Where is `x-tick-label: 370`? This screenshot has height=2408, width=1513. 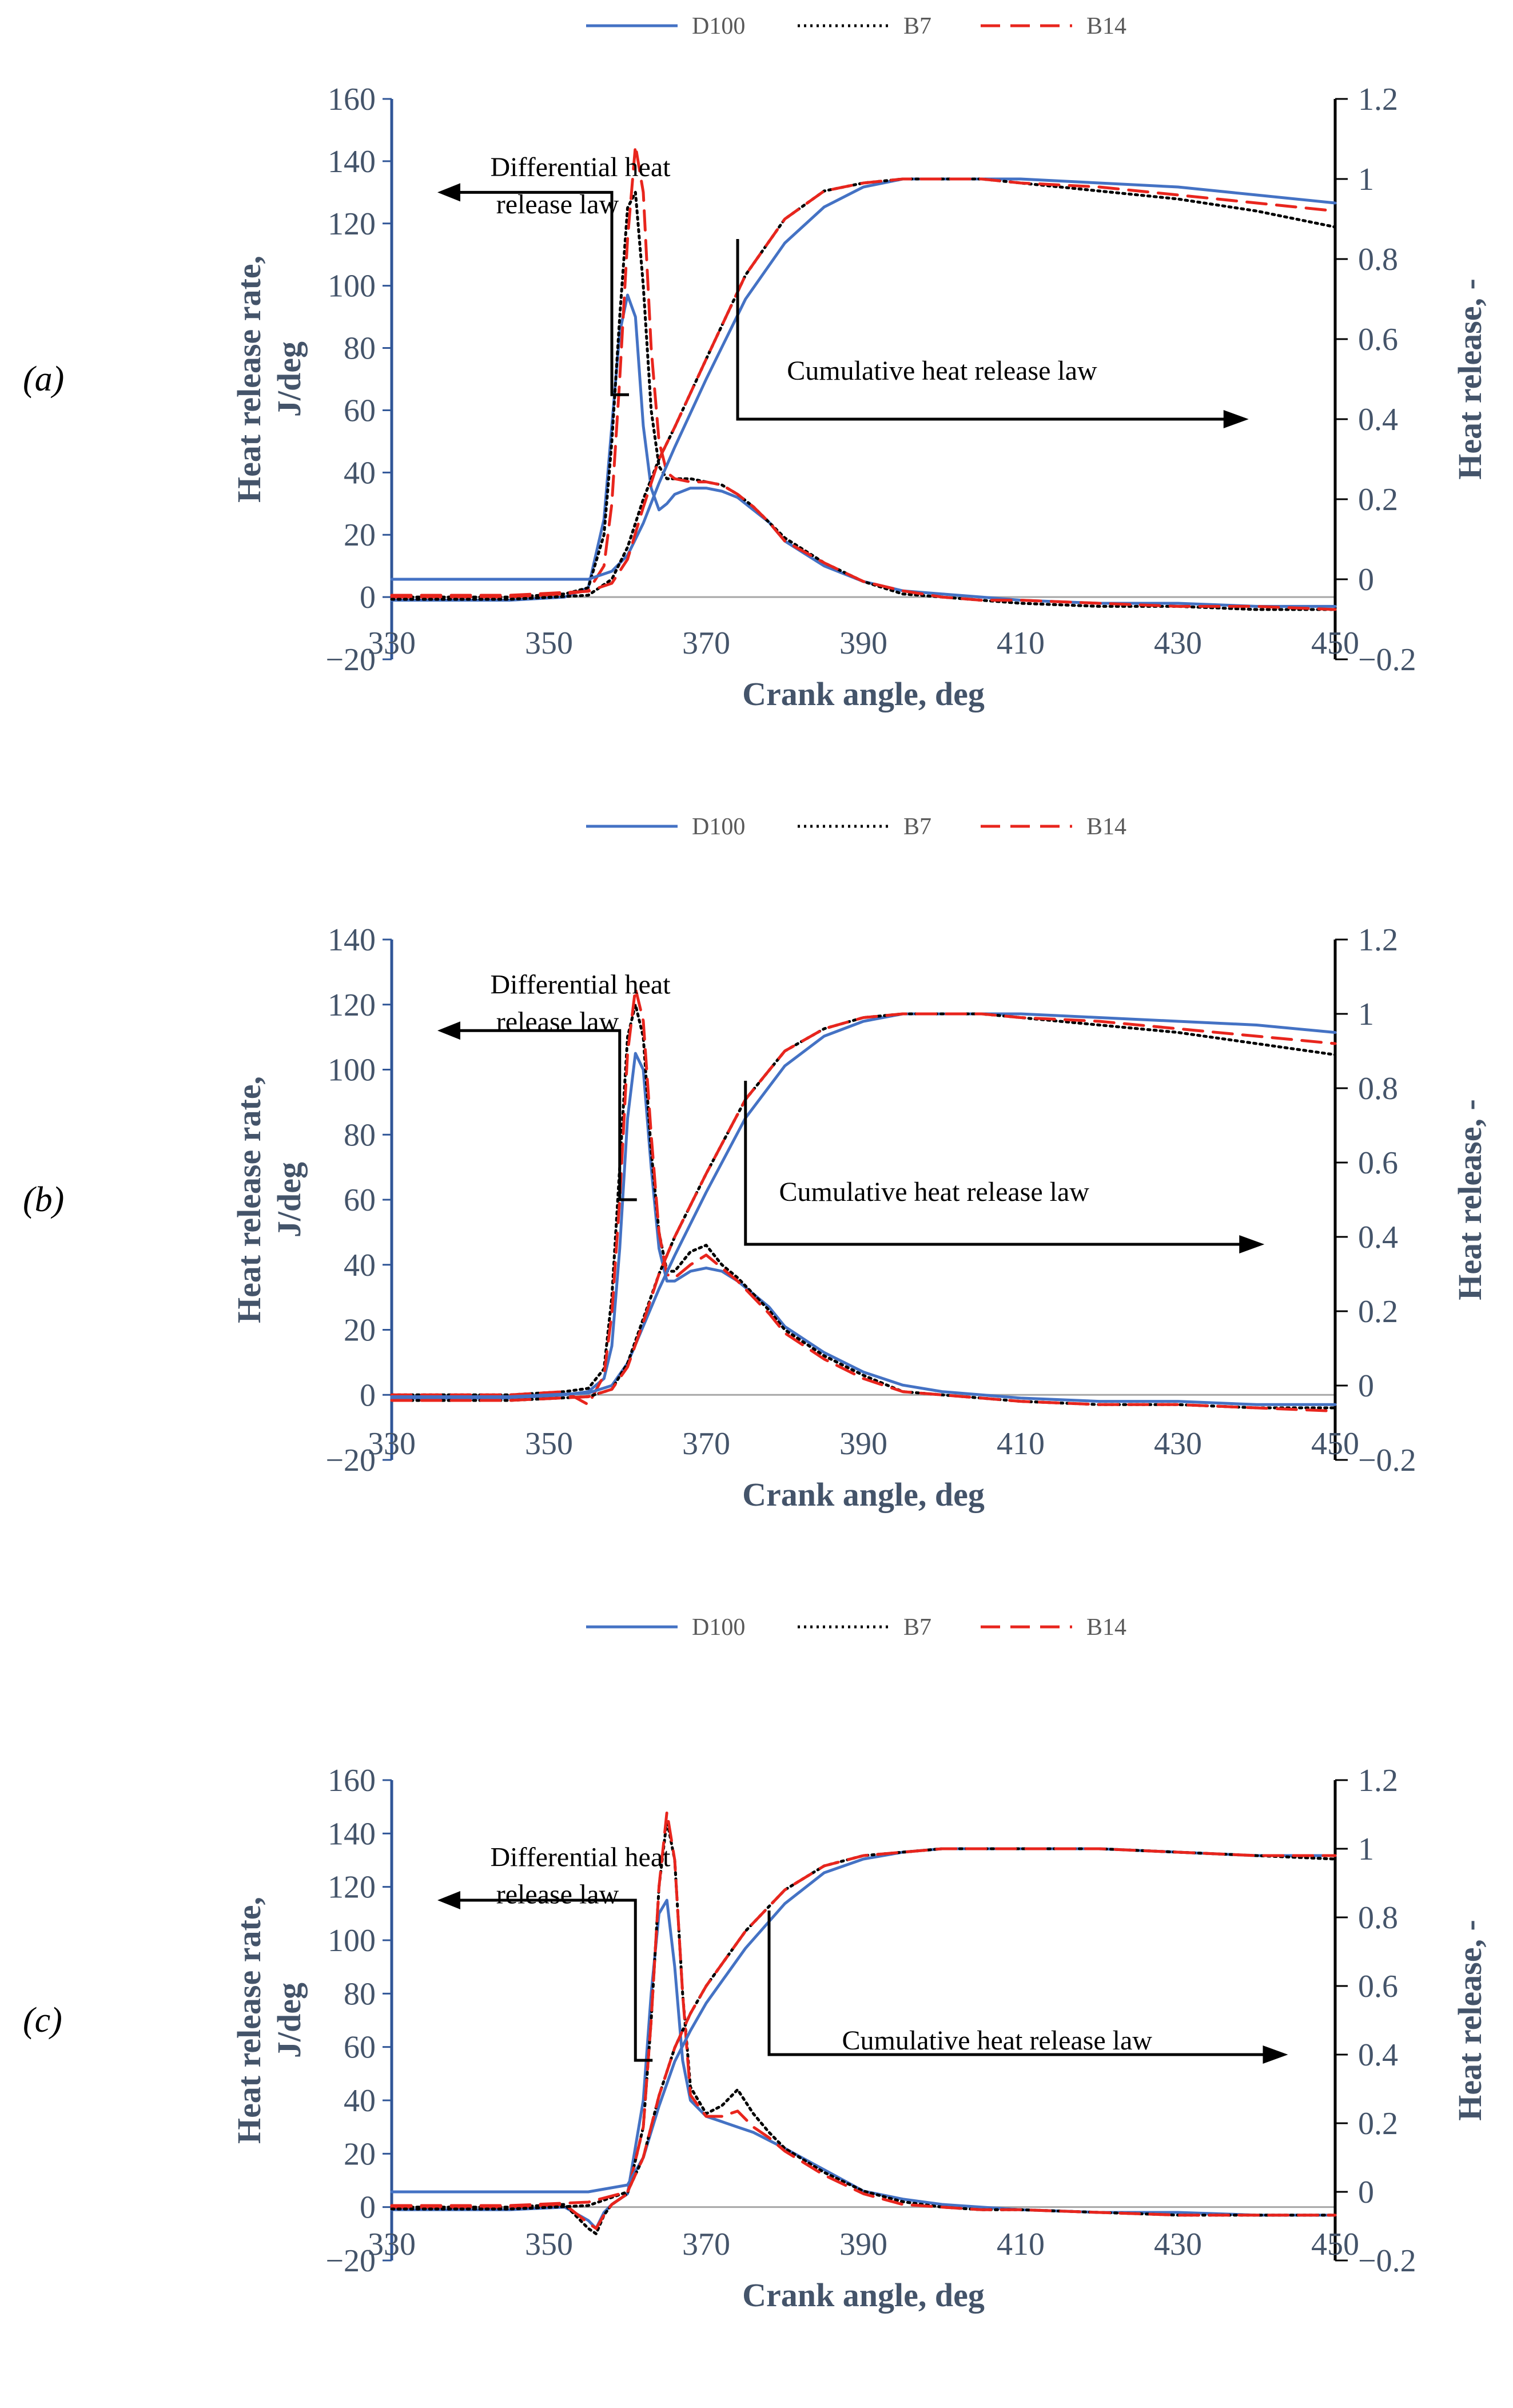
x-tick-label: 370 is located at coordinates (706, 2244).